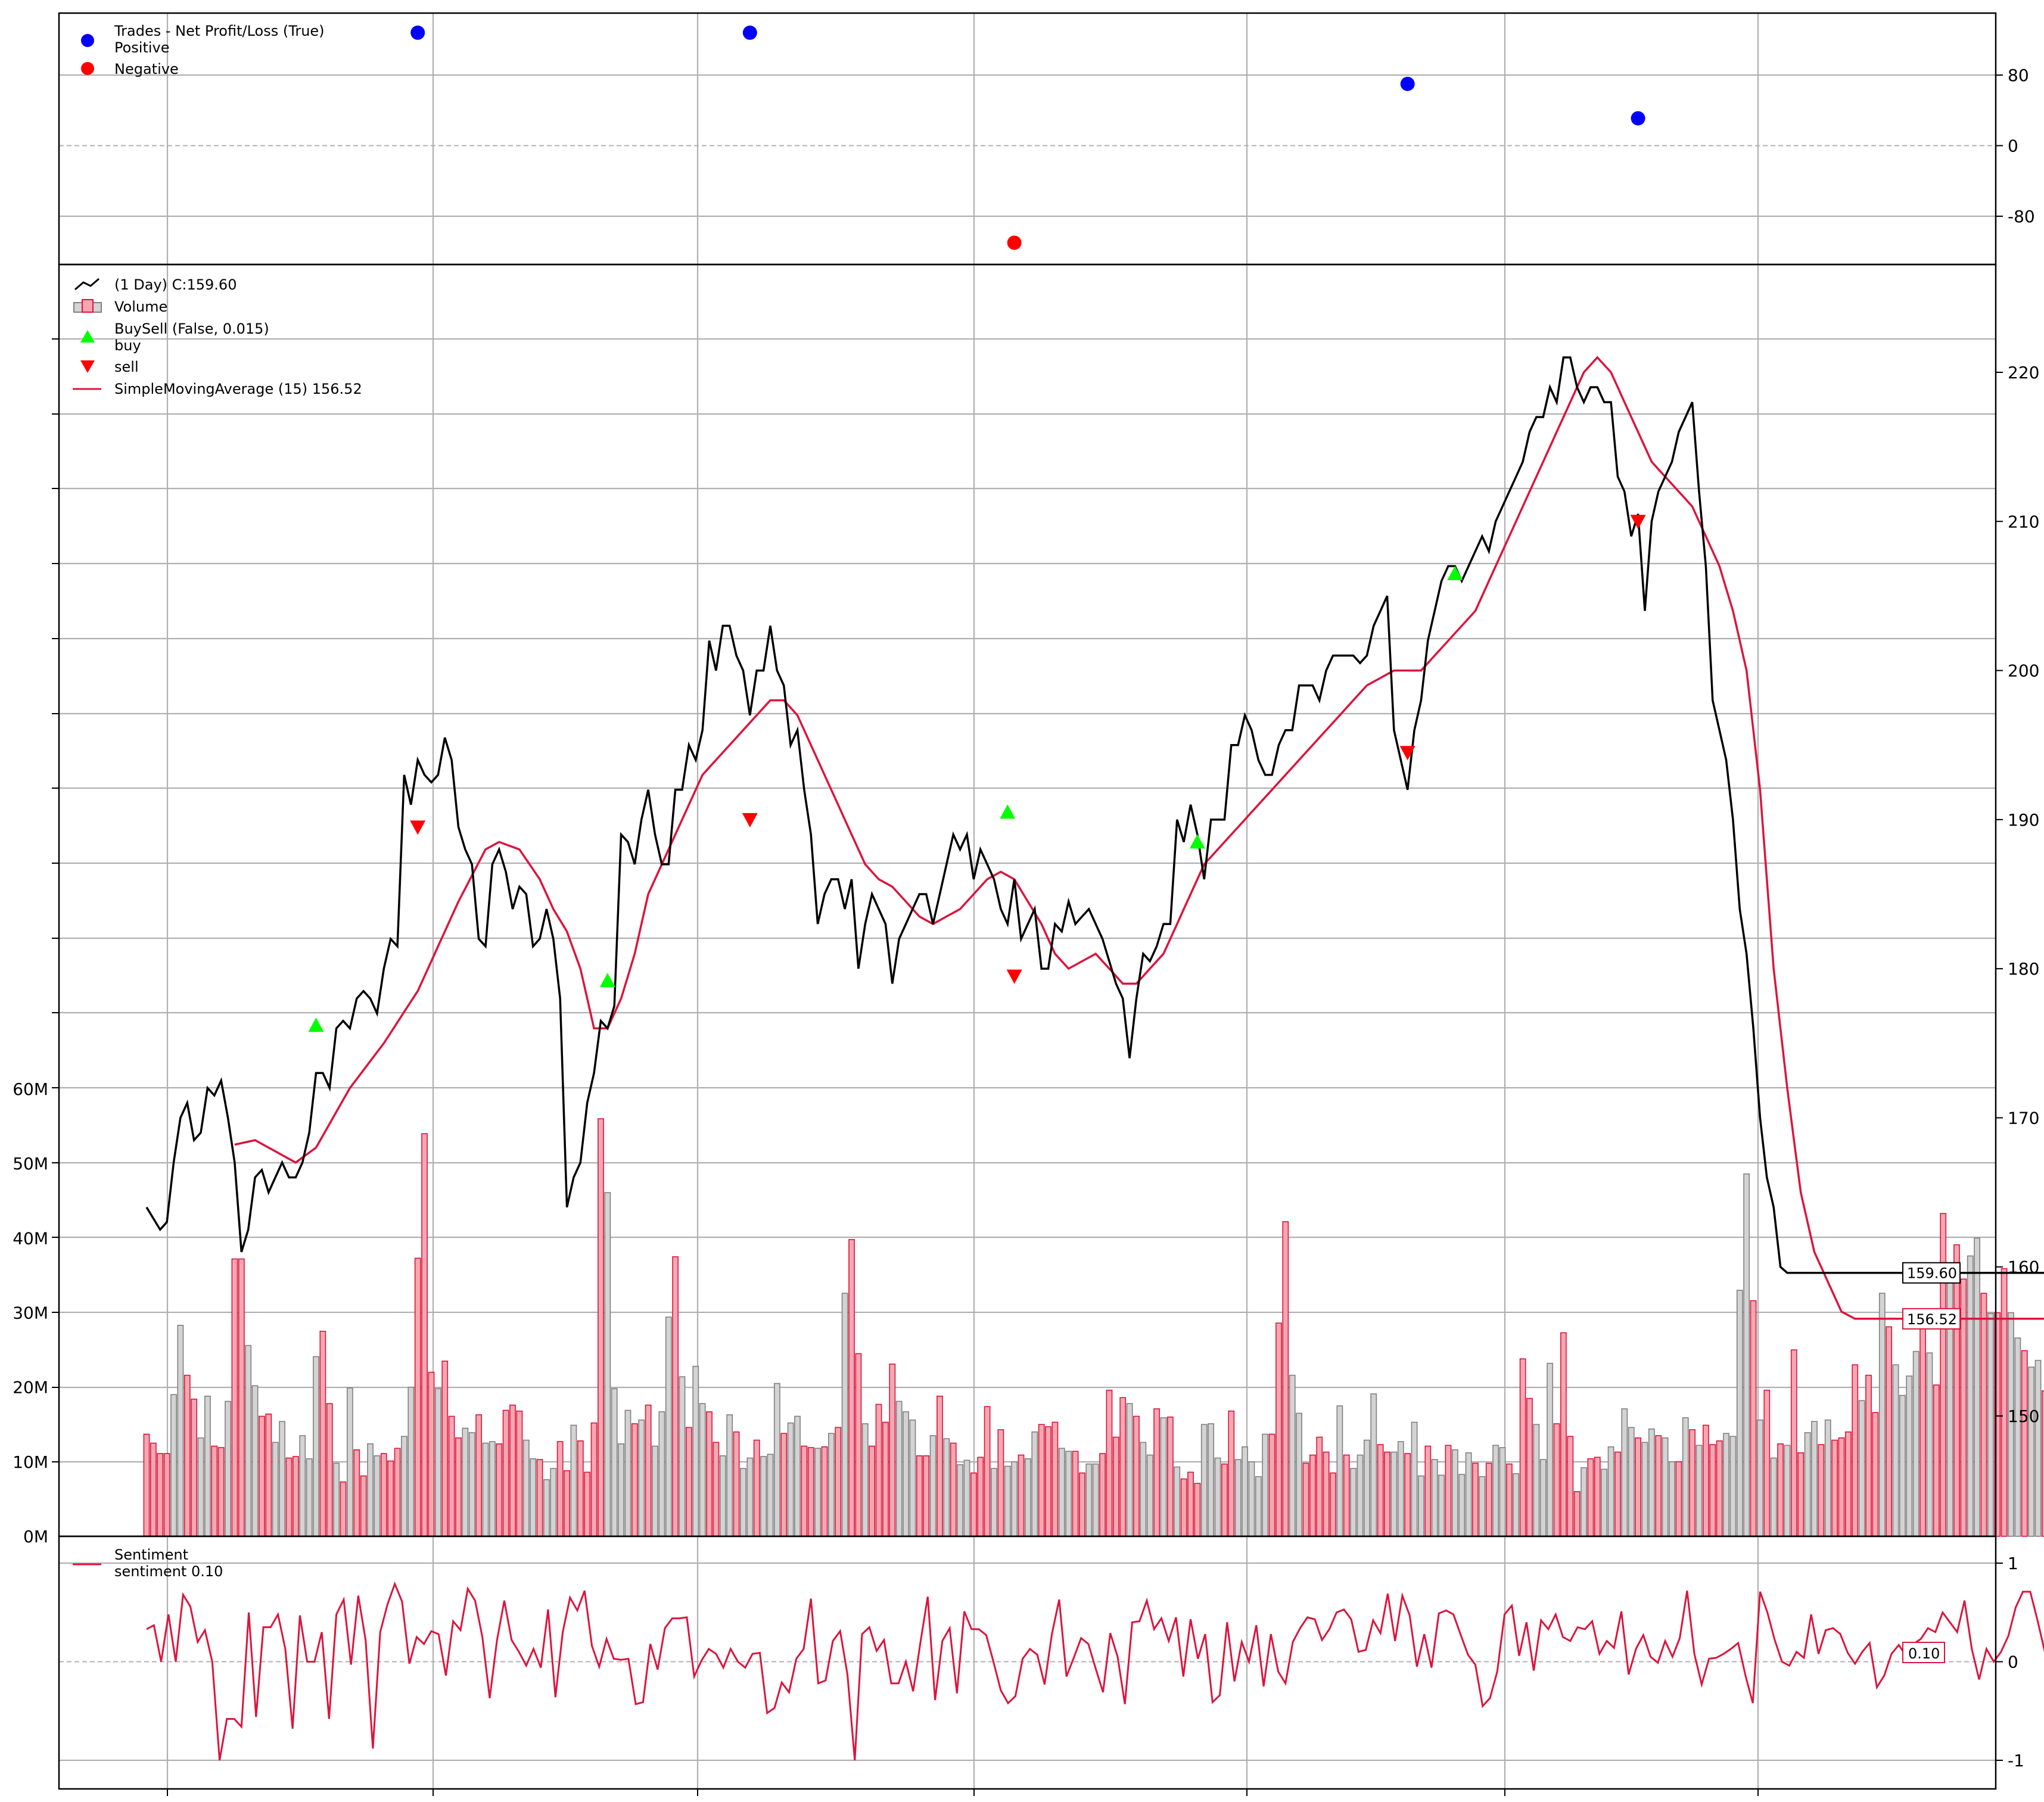 This screenshot has width=2044, height=1802. Describe the element at coordinates (87, 69) in the screenshot. I see `legend-negative-marker` at that location.